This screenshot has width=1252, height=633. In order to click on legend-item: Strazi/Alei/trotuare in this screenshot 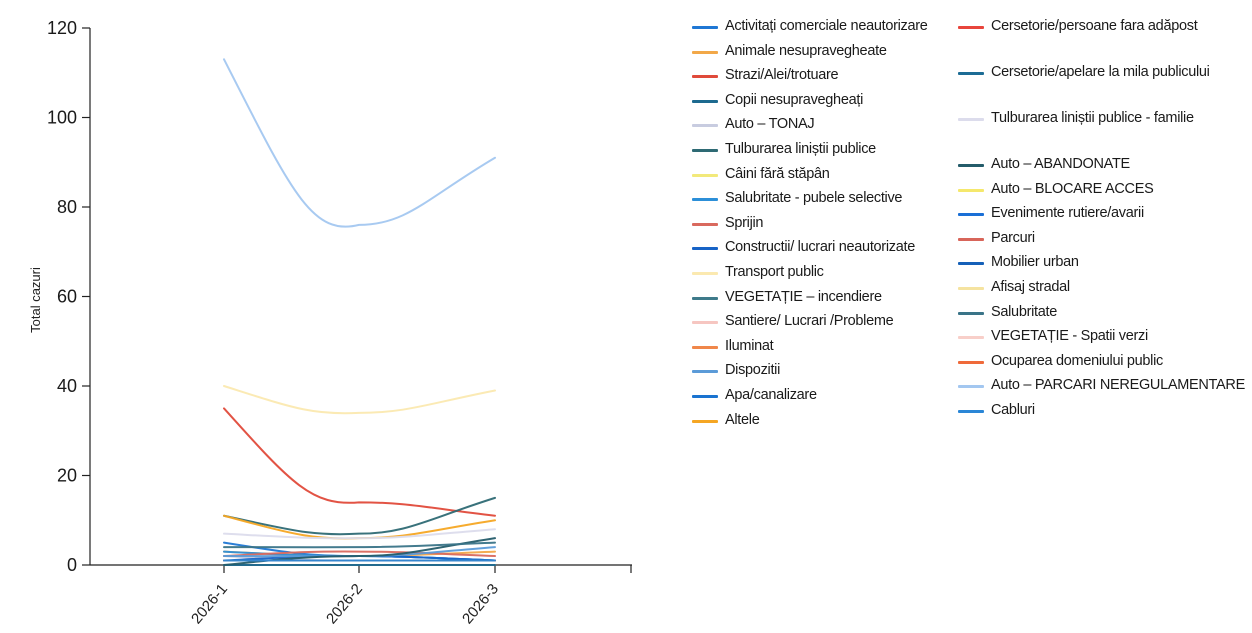, I will do `click(824, 79)`.